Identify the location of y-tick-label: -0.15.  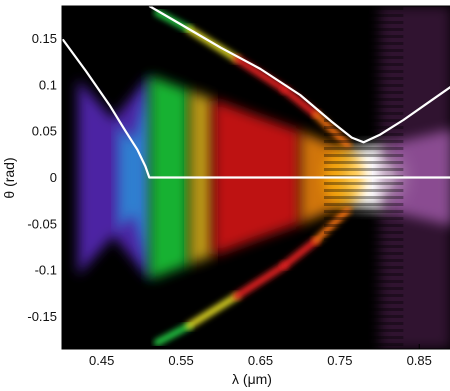
(42, 316).